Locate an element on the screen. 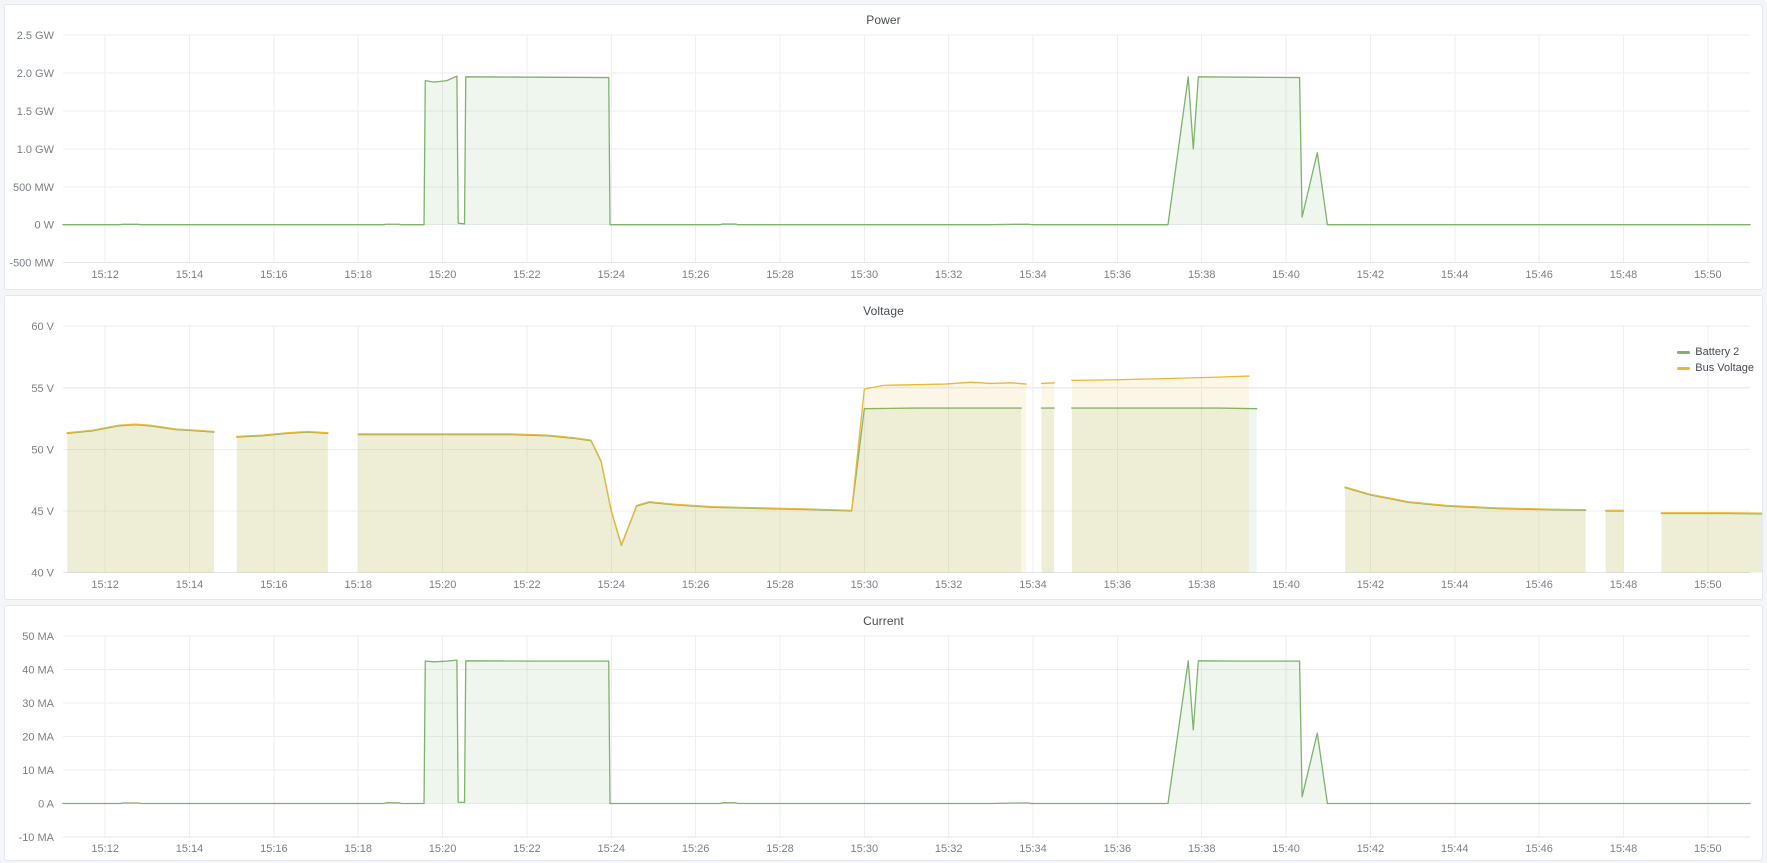 This screenshot has height=863, width=1767. x-axis-tick-label: 15:16 is located at coordinates (273, 585).